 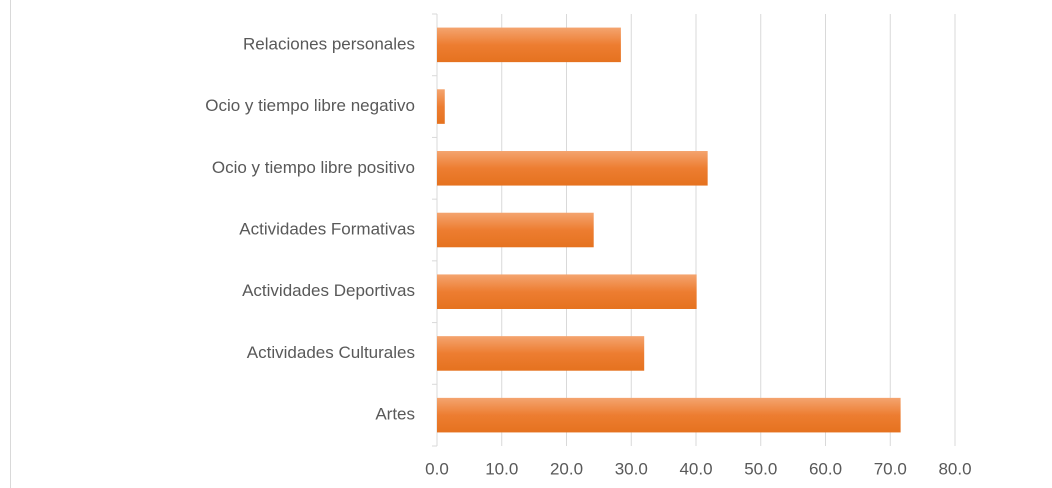 I want to click on y-tick-label: Actividades Deportivas, so click(x=328, y=290).